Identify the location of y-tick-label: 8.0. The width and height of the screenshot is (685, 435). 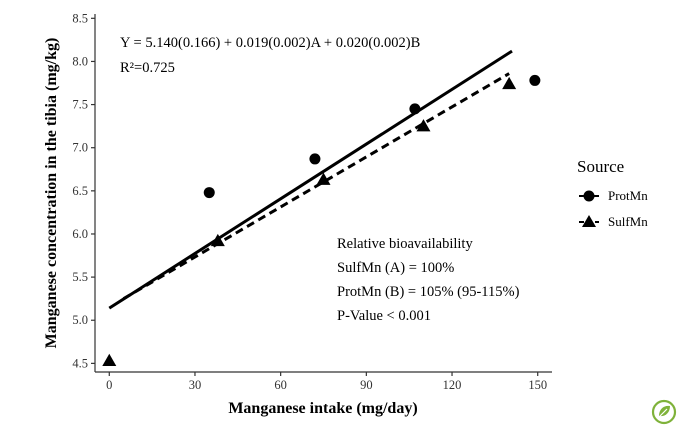
(80, 61).